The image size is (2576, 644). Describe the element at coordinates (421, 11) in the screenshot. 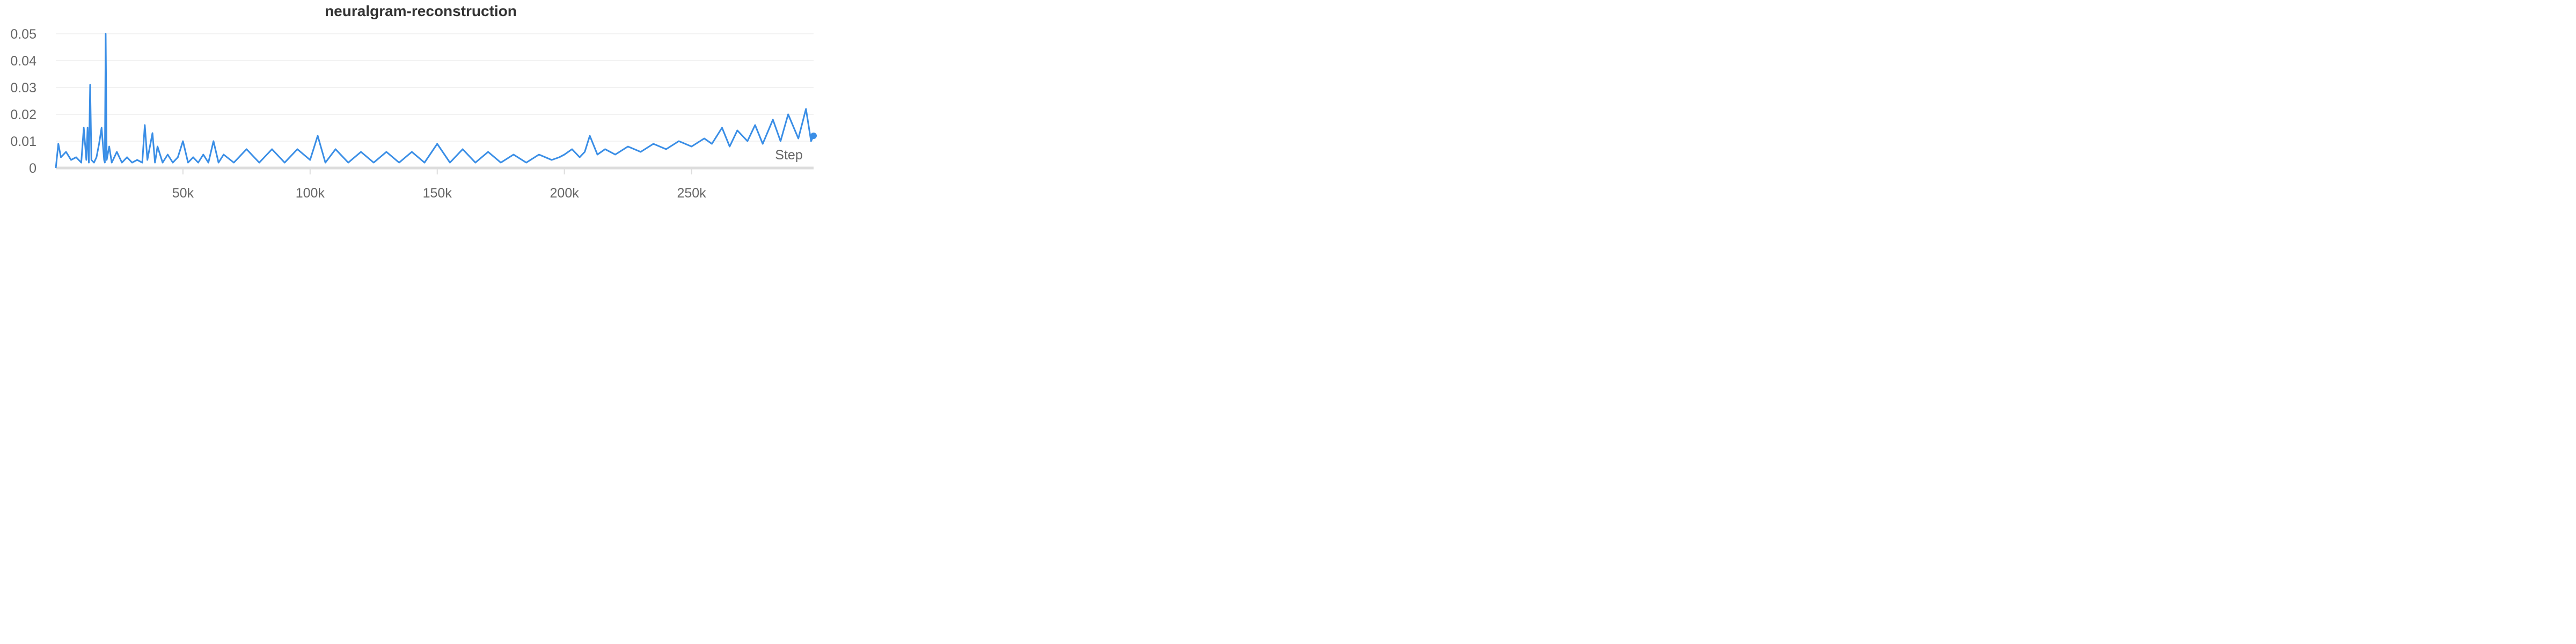

I see `chart-title: neuralgram-reconstruction` at that location.